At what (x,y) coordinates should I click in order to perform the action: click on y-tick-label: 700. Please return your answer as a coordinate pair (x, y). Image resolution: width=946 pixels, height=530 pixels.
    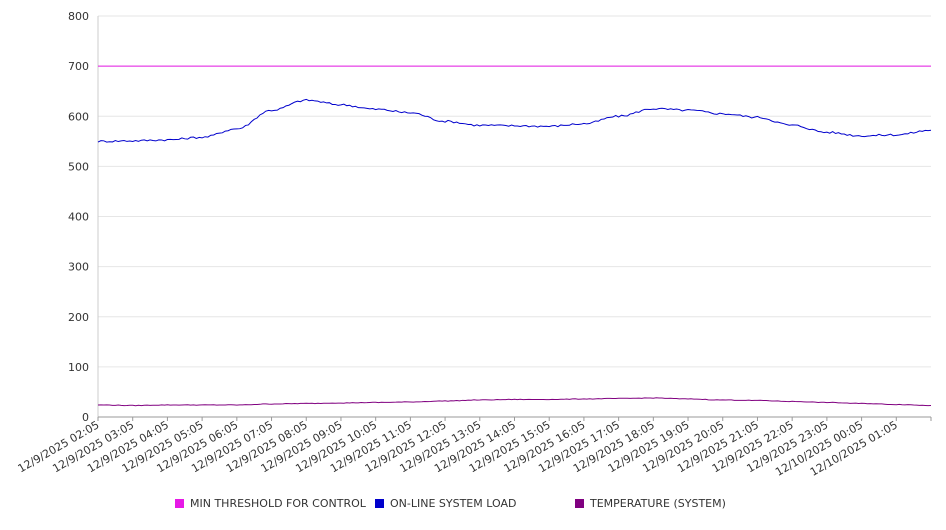
    Looking at the image, I should click on (78, 66).